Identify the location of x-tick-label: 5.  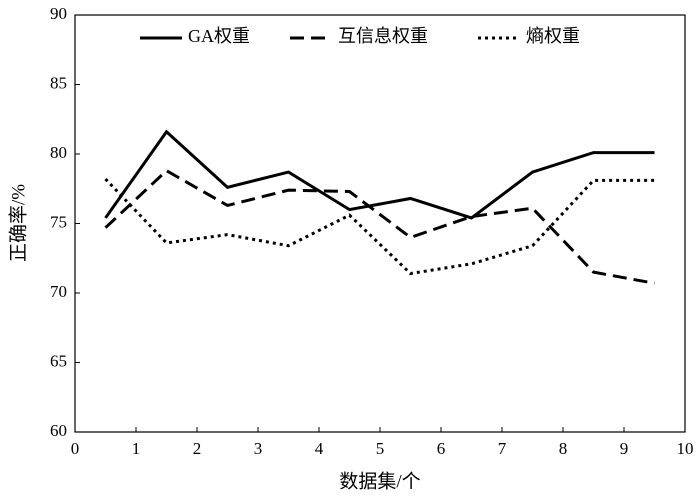
(380, 448).